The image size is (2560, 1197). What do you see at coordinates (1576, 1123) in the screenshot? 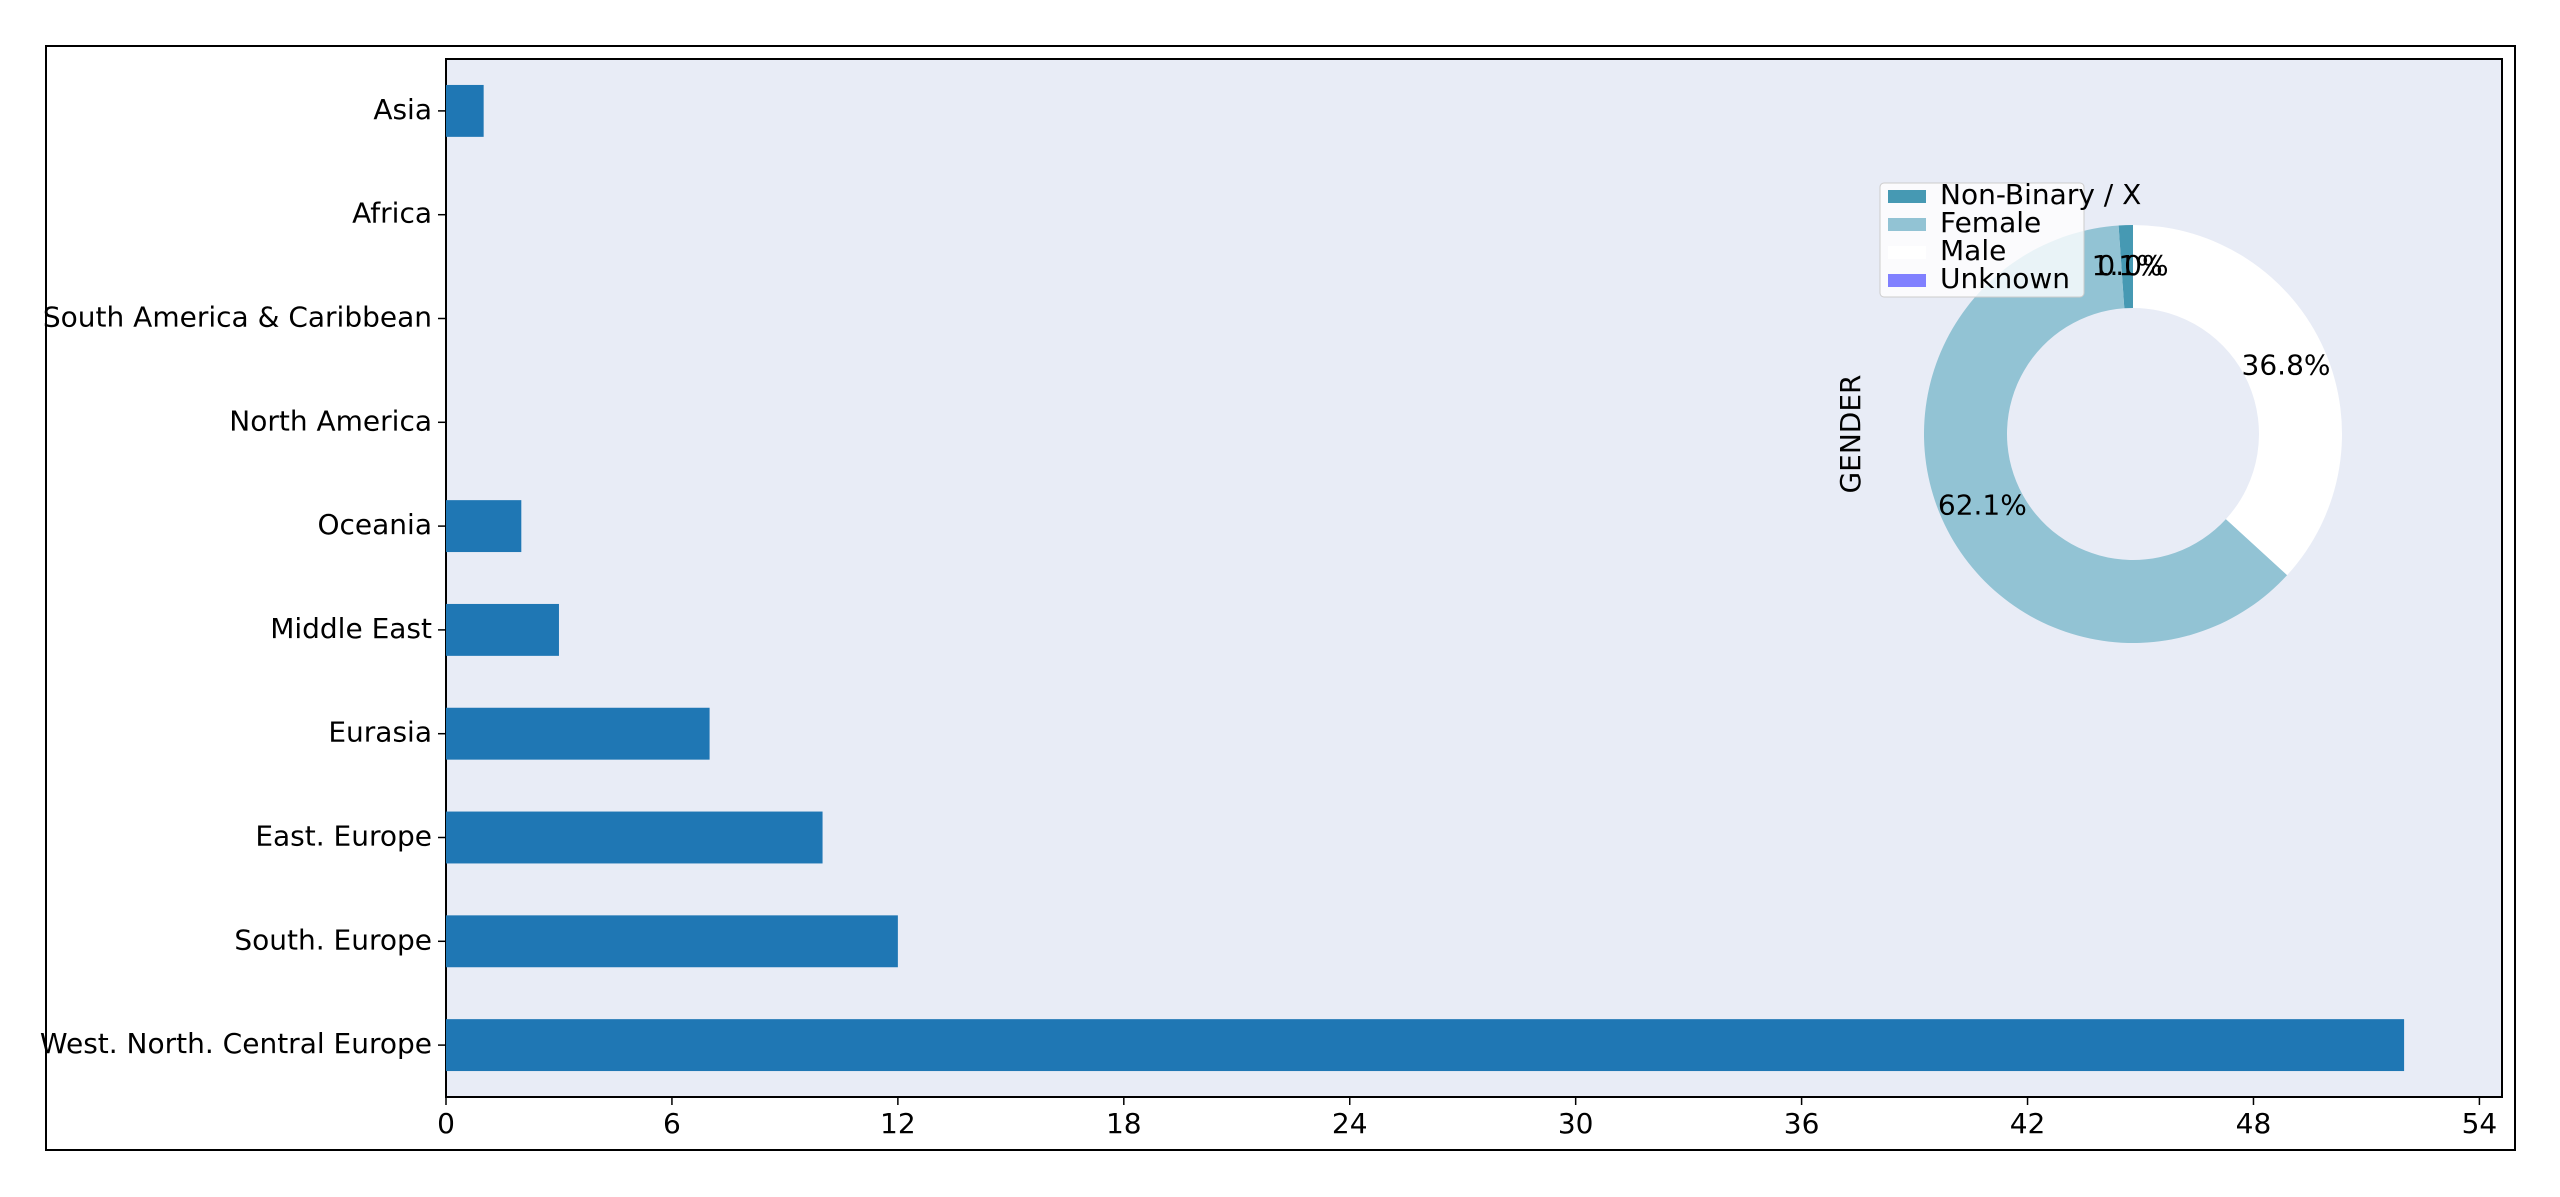
I see `x-tick-label: 30` at bounding box center [1576, 1123].